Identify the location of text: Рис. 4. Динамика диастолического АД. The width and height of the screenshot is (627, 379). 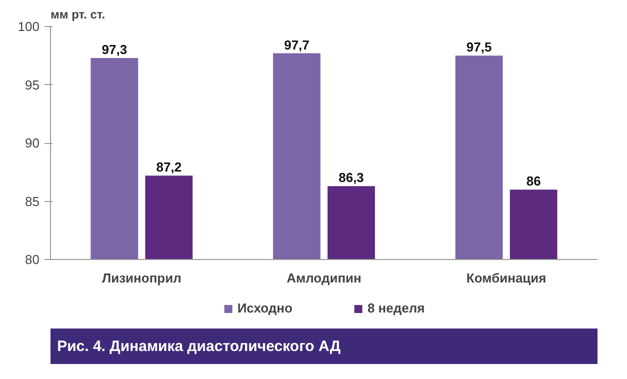
(199, 346).